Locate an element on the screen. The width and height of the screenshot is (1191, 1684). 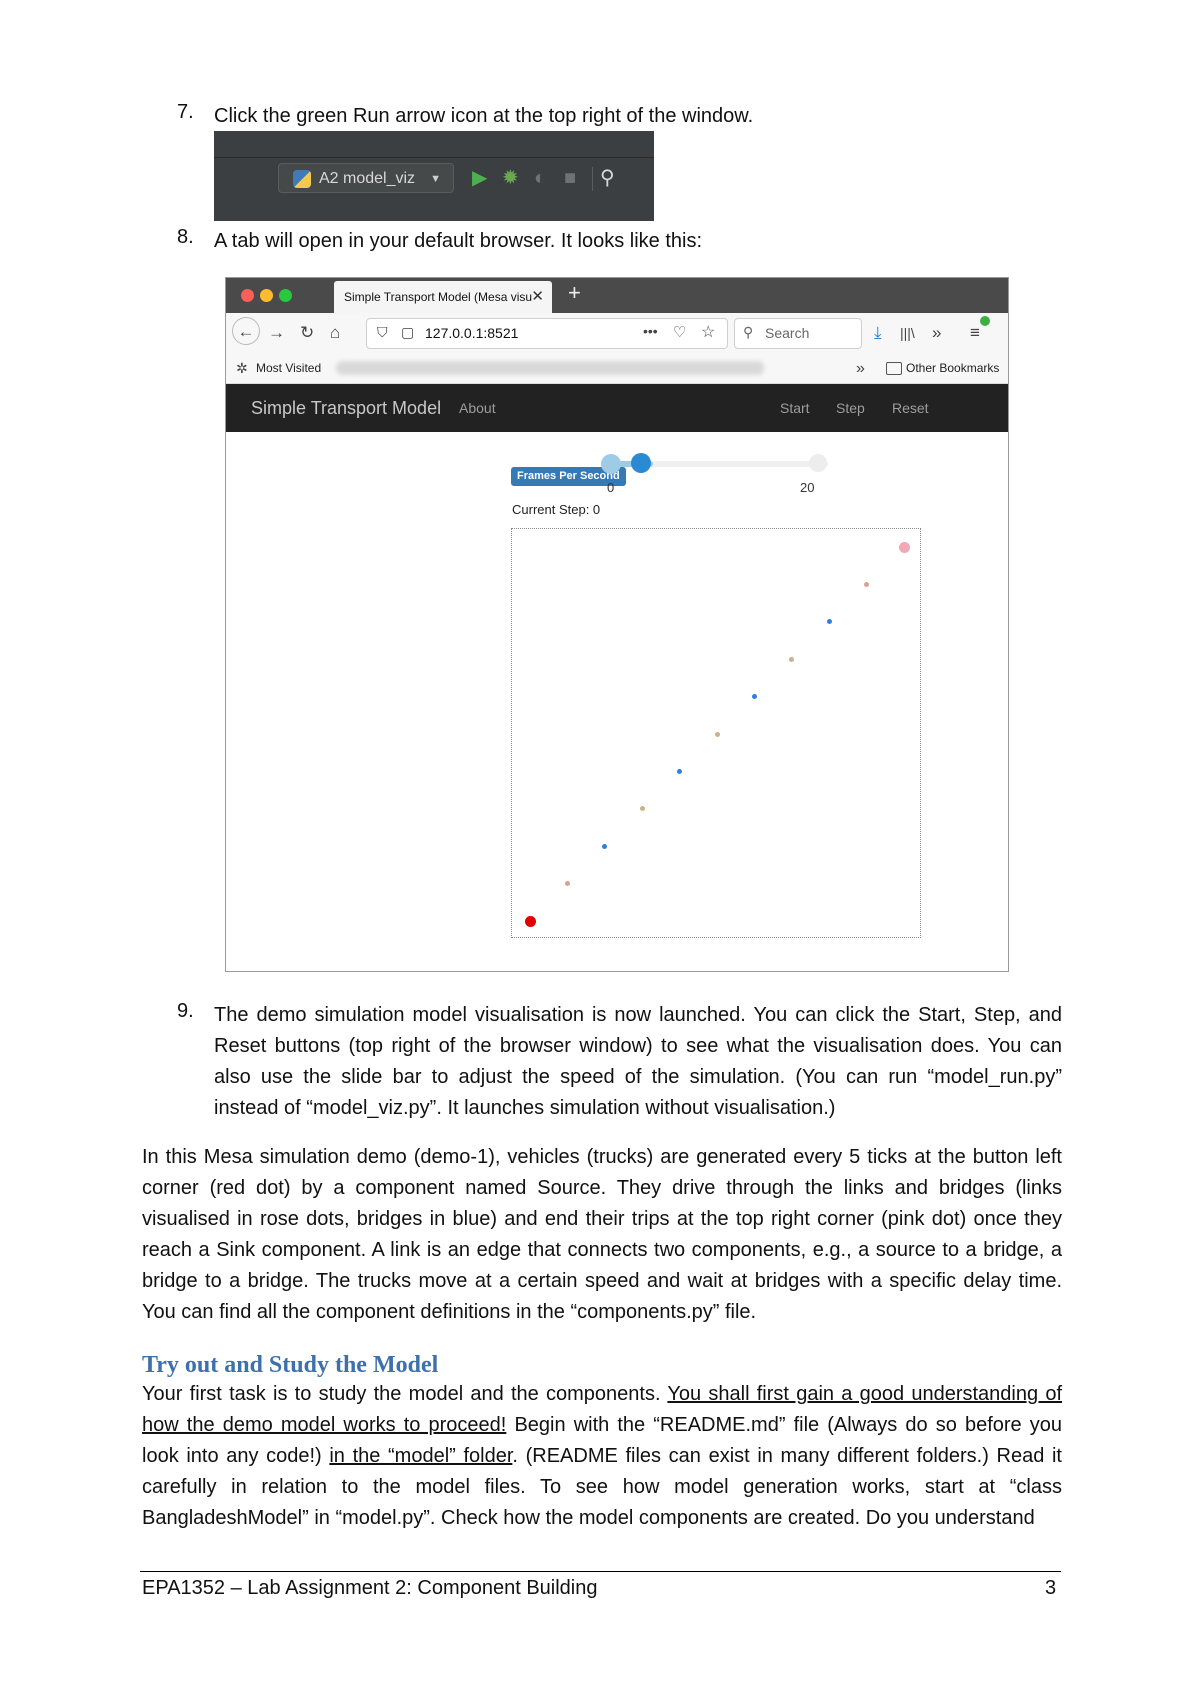
fps-label: Frames Per Second is located at coordinates (568, 476).